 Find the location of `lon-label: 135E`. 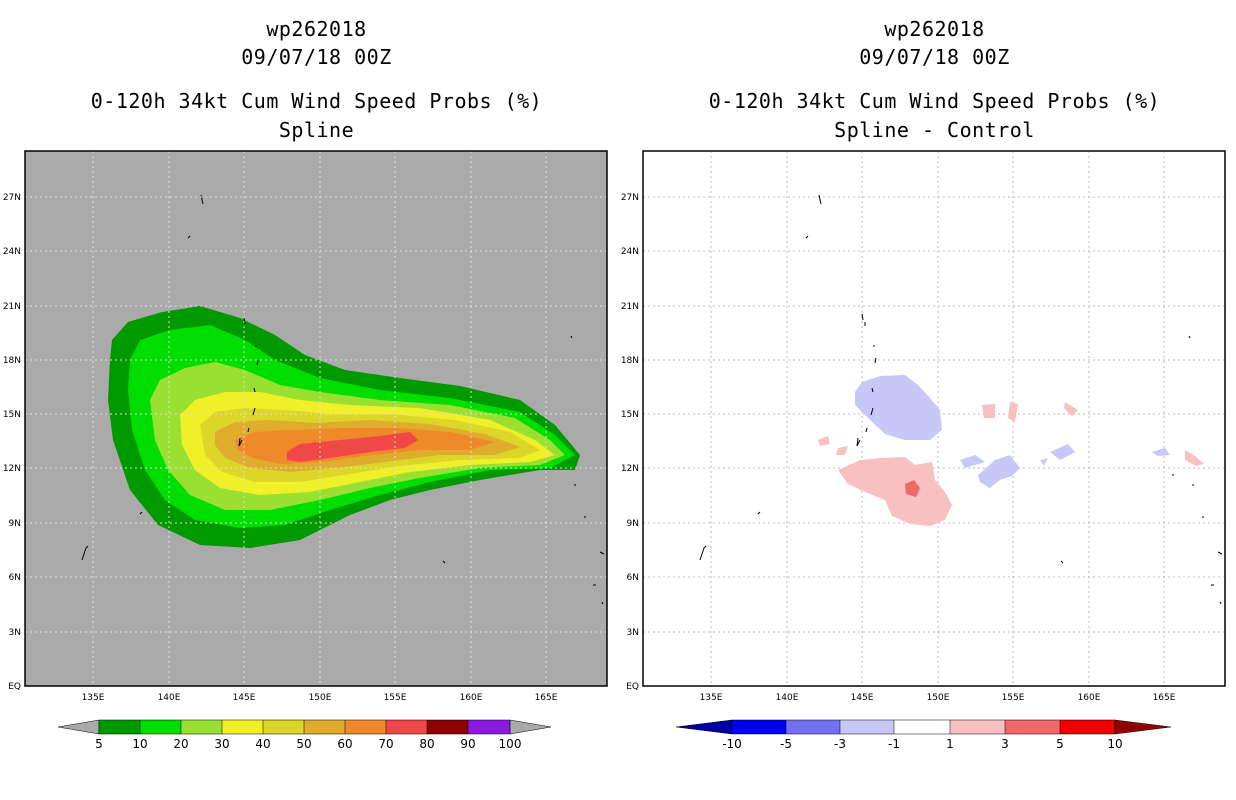

lon-label: 135E is located at coordinates (93, 698).